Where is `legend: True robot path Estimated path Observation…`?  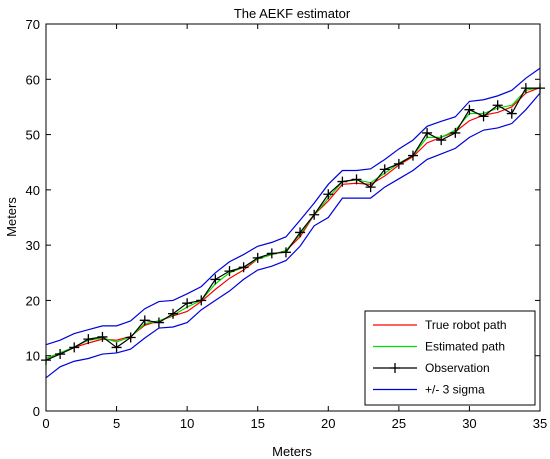
legend: True robot path Estimated path Observation… is located at coordinates (450, 358).